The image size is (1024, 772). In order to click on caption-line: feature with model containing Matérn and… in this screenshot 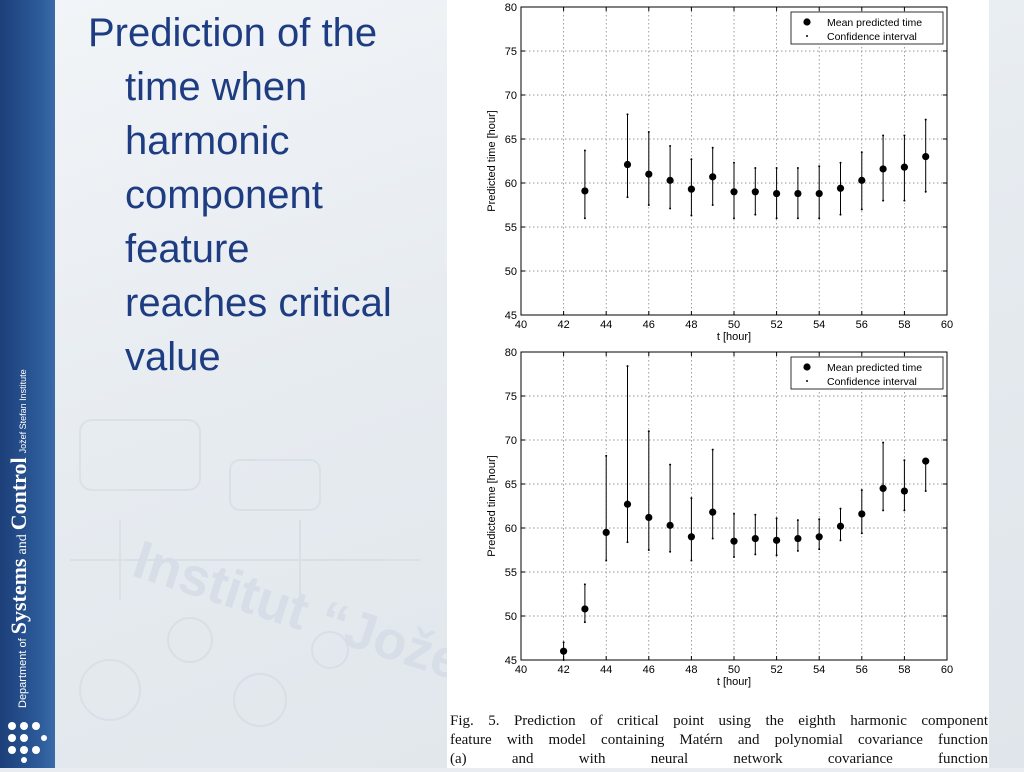, I will do `click(719, 740)`.